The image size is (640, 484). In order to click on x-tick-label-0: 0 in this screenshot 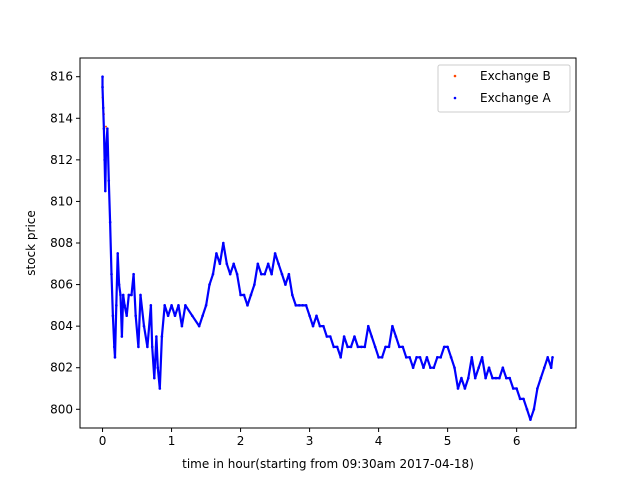, I will do `click(103, 441)`.